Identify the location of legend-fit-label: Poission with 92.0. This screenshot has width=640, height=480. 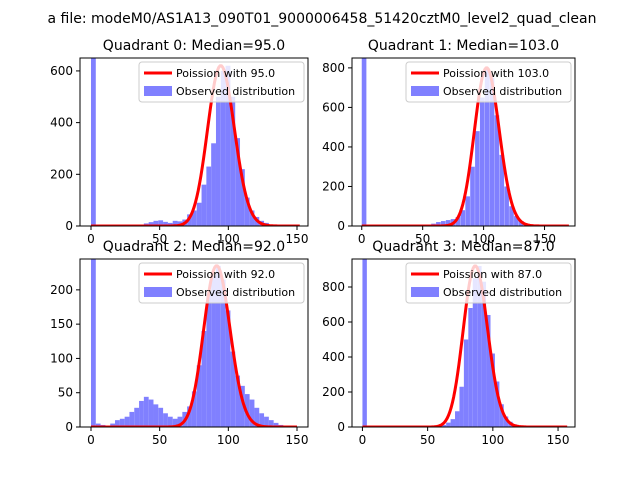
(225, 274).